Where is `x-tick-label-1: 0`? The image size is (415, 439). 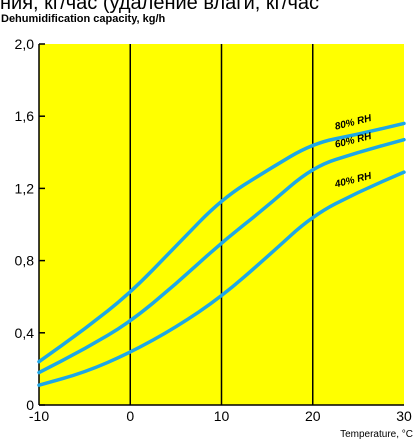 x-tick-label-1: 0 is located at coordinates (130, 416).